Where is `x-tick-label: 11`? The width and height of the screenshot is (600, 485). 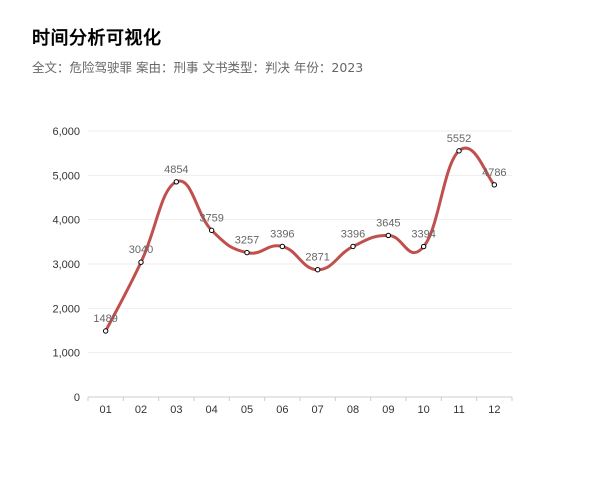 x-tick-label: 11 is located at coordinates (458, 410).